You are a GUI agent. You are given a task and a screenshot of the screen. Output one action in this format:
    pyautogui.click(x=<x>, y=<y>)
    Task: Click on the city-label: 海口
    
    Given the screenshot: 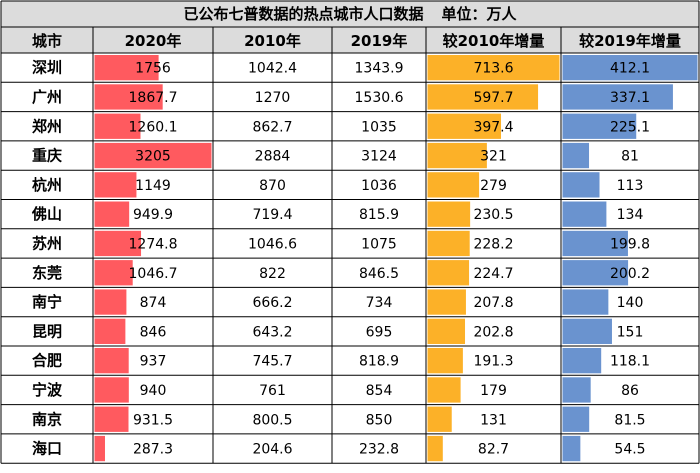 What is the action you would take?
    pyautogui.click(x=47, y=449)
    